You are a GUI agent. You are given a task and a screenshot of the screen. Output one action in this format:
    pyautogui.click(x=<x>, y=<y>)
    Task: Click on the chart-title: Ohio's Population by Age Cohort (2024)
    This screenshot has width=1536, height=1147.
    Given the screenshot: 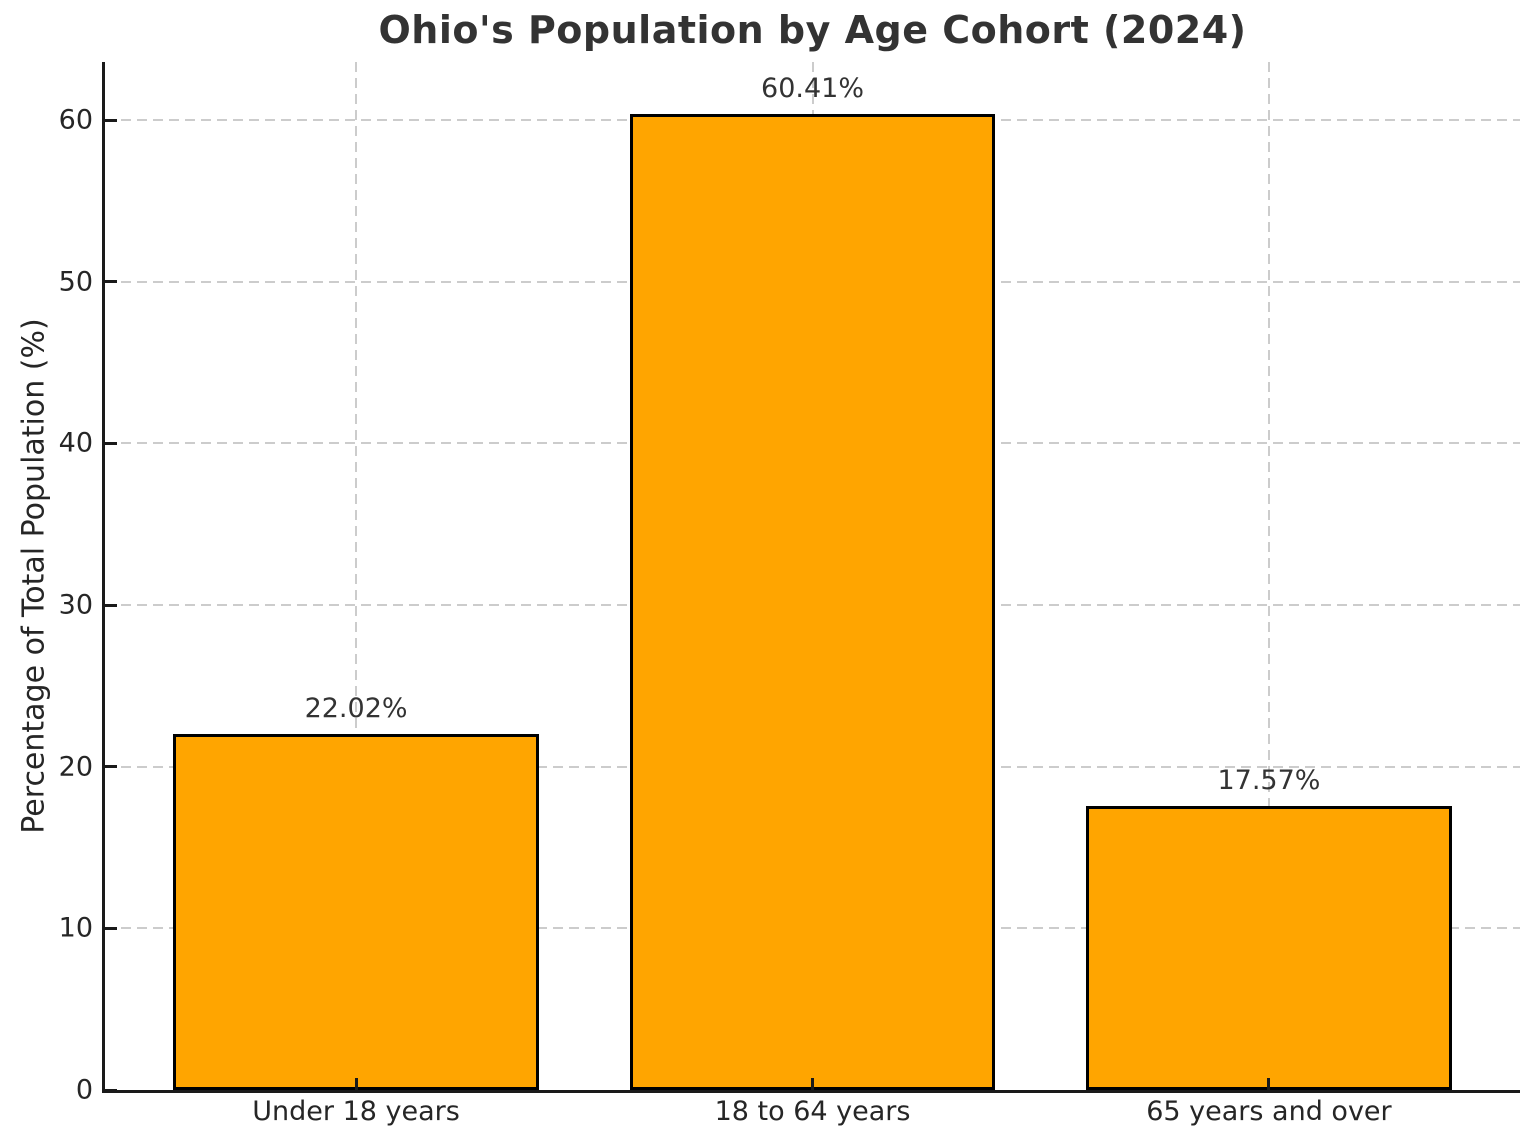 What is the action you would take?
    pyautogui.click(x=812, y=30)
    